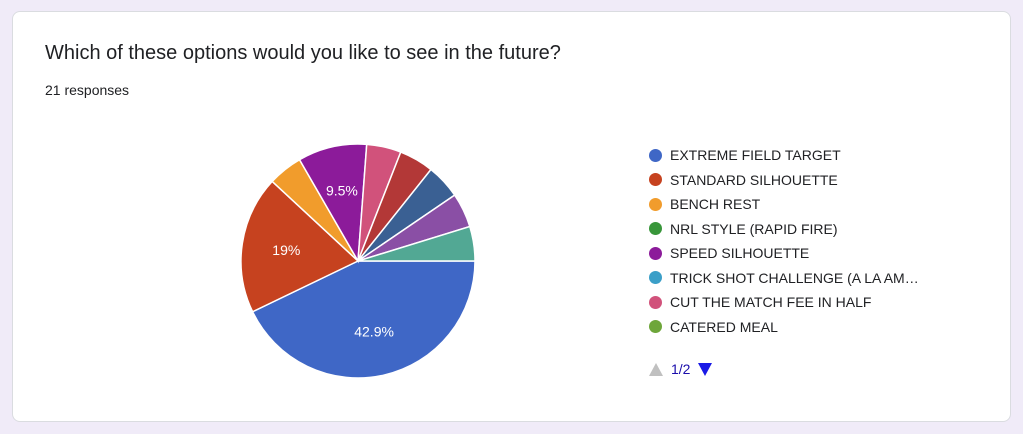 This screenshot has height=434, width=1023. Describe the element at coordinates (754, 228) in the screenshot. I see `legend-label-3: NRL STYLE (RAPID FIRE)` at that location.